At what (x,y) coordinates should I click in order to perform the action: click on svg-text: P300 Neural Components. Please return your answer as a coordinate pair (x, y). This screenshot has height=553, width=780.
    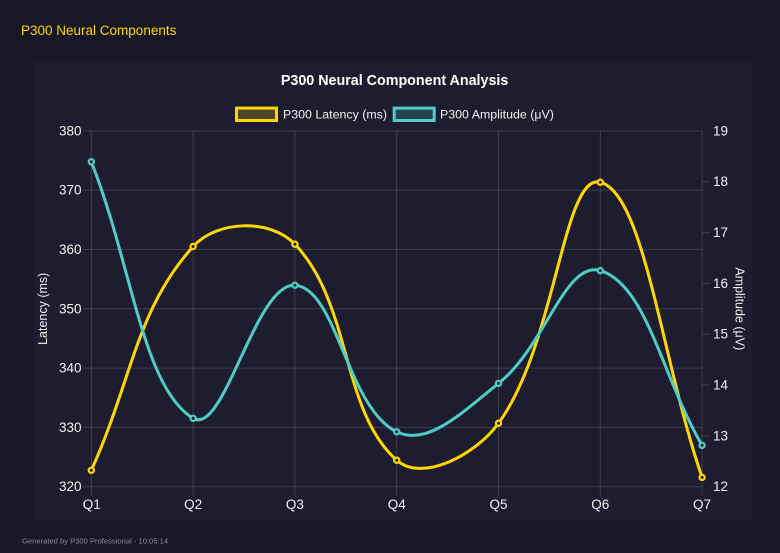
    Looking at the image, I should click on (99, 30).